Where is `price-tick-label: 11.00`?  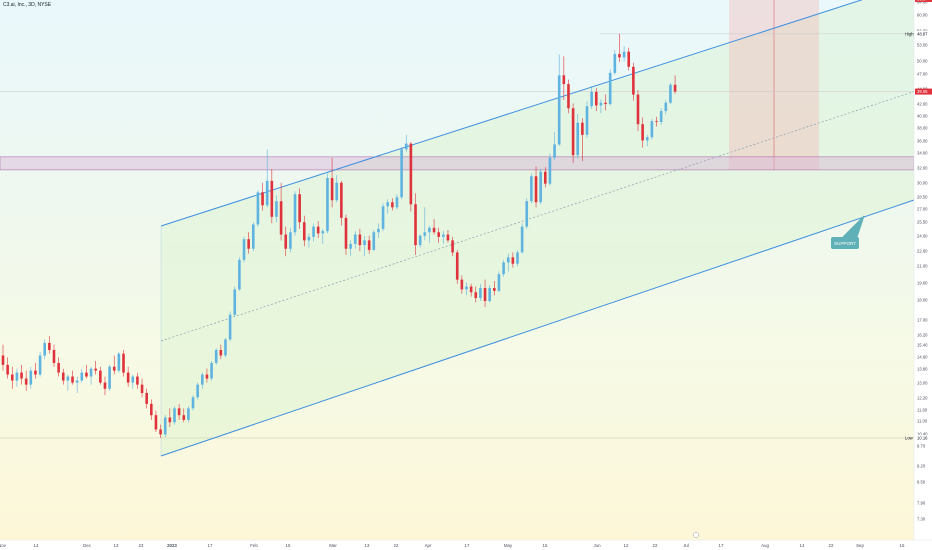 price-tick-label: 11.00 is located at coordinates (922, 421).